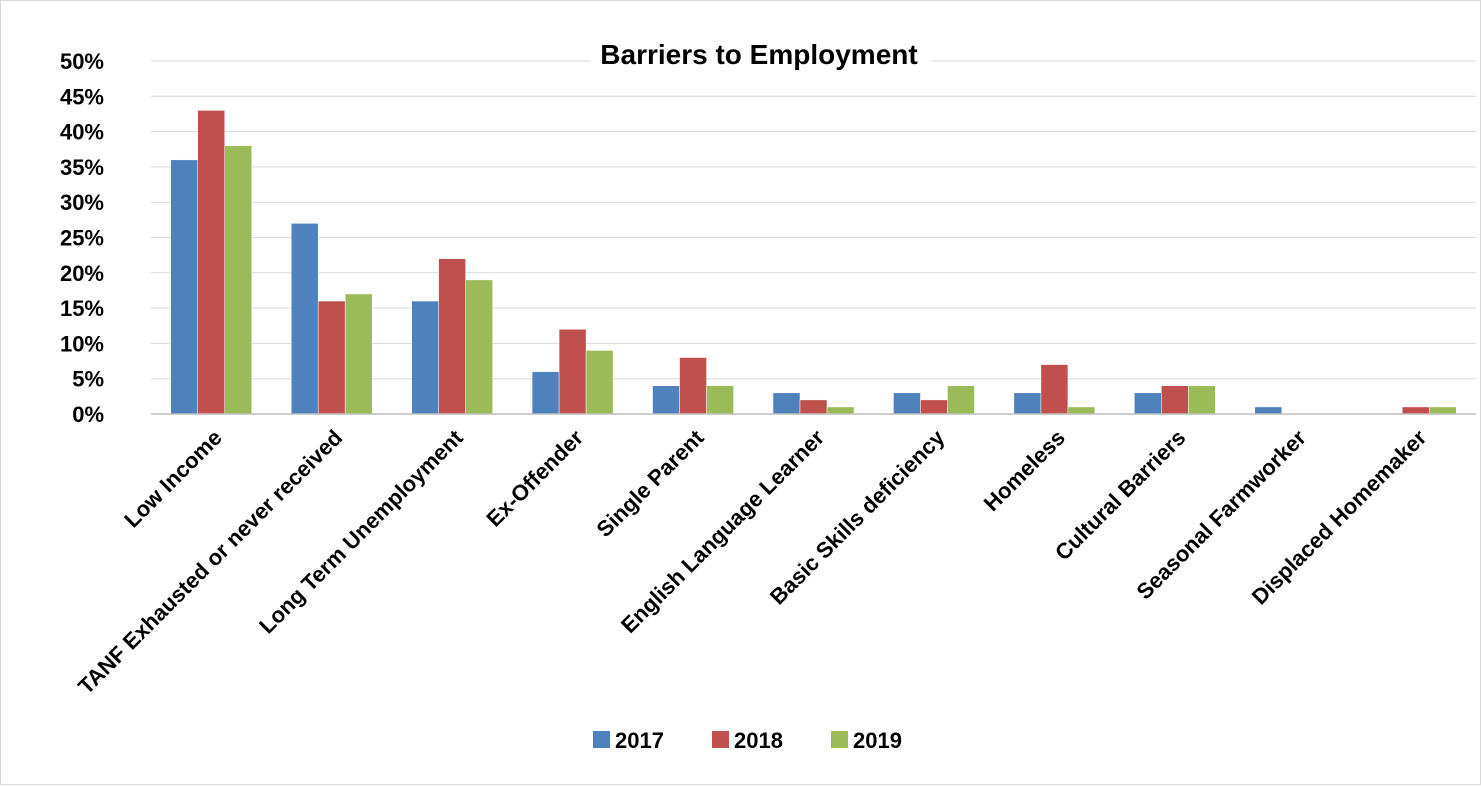  I want to click on y-tick-label: 35%, so click(82, 167).